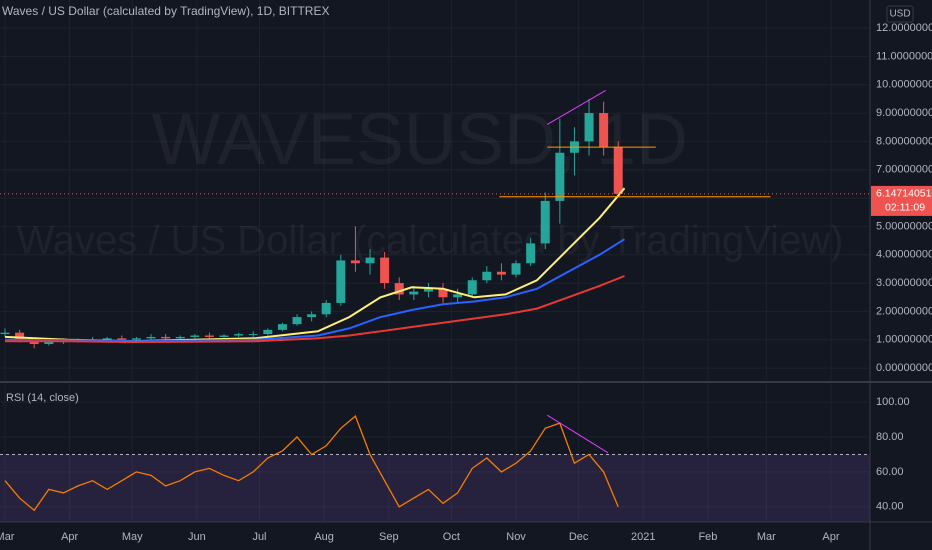  I want to click on rsi-band, so click(435, 488).